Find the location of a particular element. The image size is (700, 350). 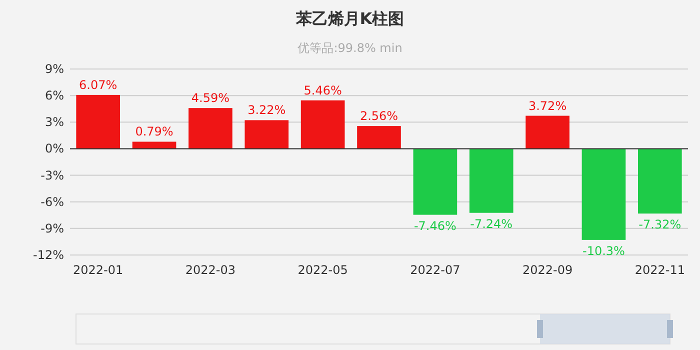

y-tick-label: -9% is located at coordinates (52, 228).